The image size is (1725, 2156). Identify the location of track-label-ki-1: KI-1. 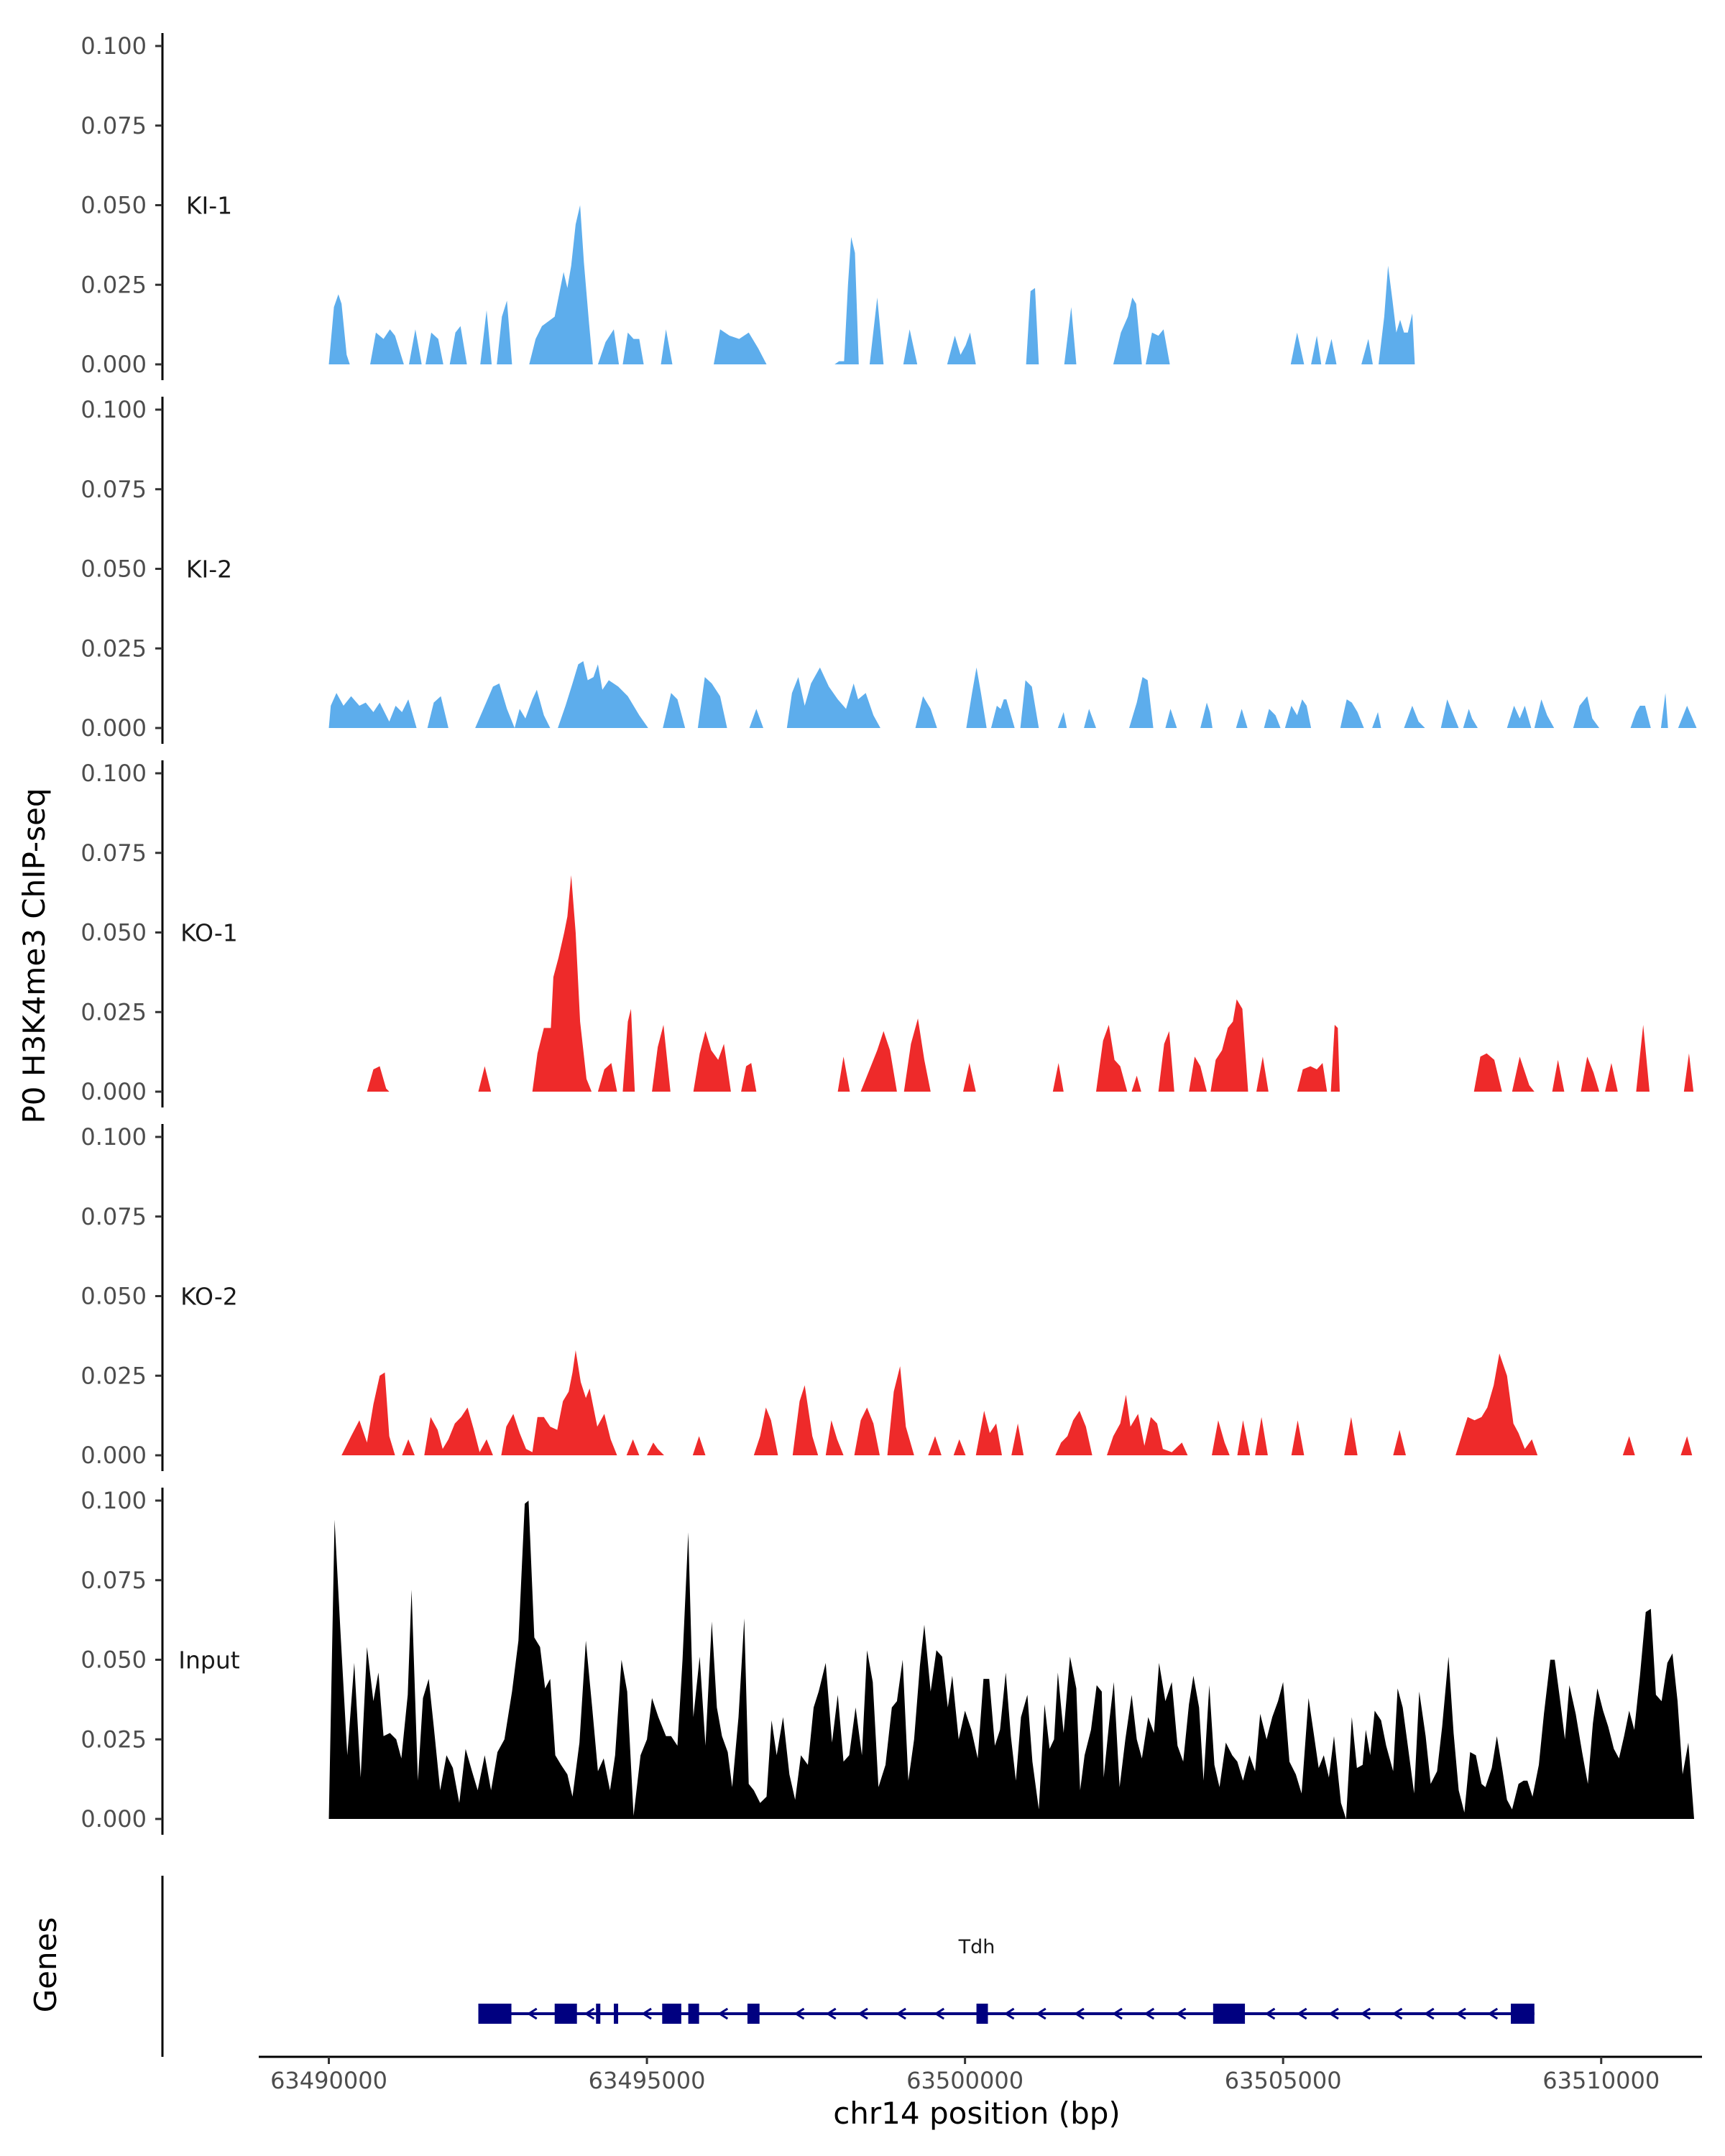
(209, 206).